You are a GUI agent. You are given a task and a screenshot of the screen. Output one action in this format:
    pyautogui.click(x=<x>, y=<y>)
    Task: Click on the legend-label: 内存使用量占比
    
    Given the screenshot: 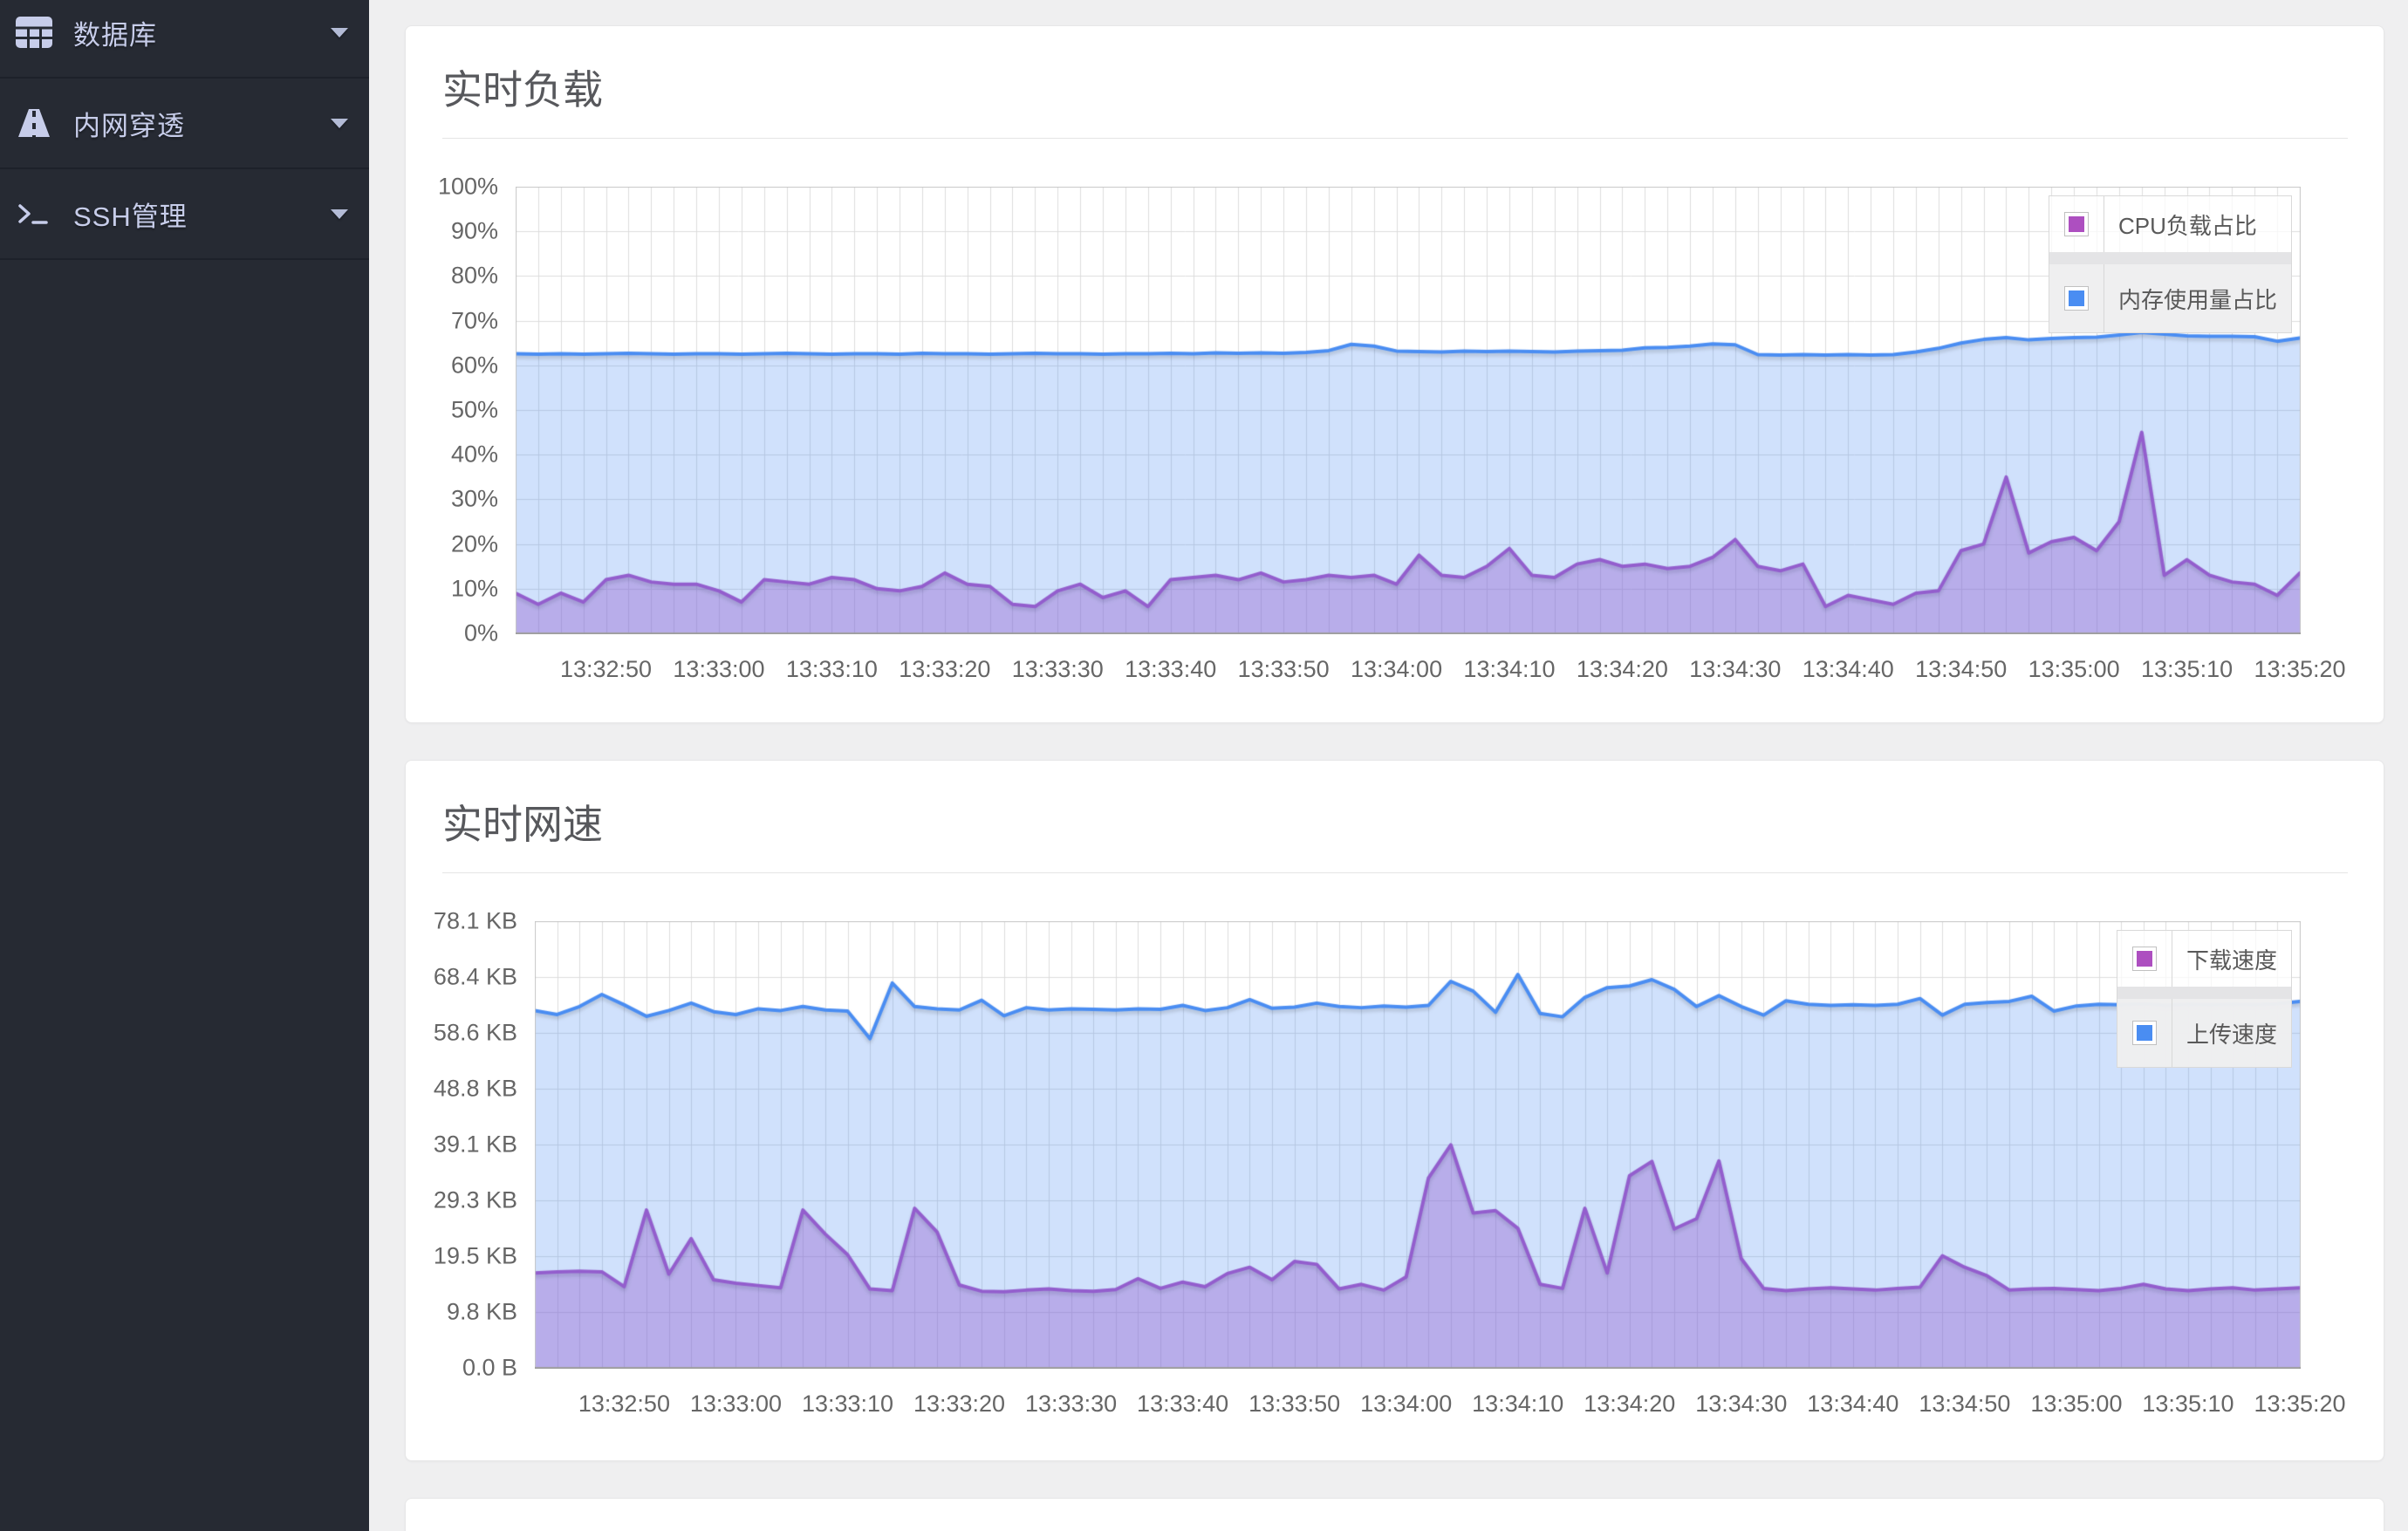 What is the action you would take?
    pyautogui.click(x=2197, y=299)
    